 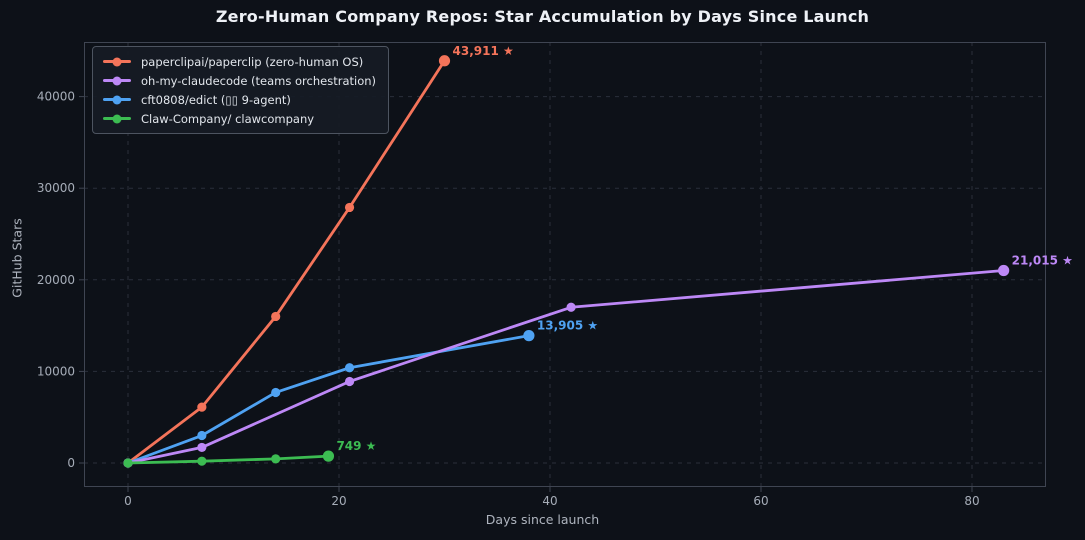 What do you see at coordinates (56, 280) in the screenshot?
I see `y-tick-label: 20000` at bounding box center [56, 280].